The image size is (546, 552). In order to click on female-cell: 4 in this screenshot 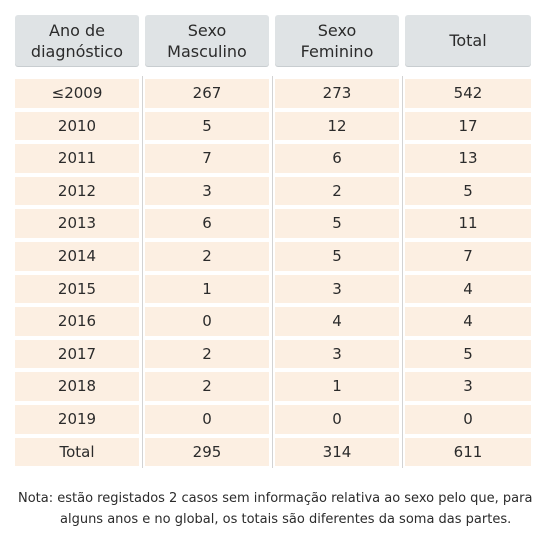, I will do `click(337, 321)`.